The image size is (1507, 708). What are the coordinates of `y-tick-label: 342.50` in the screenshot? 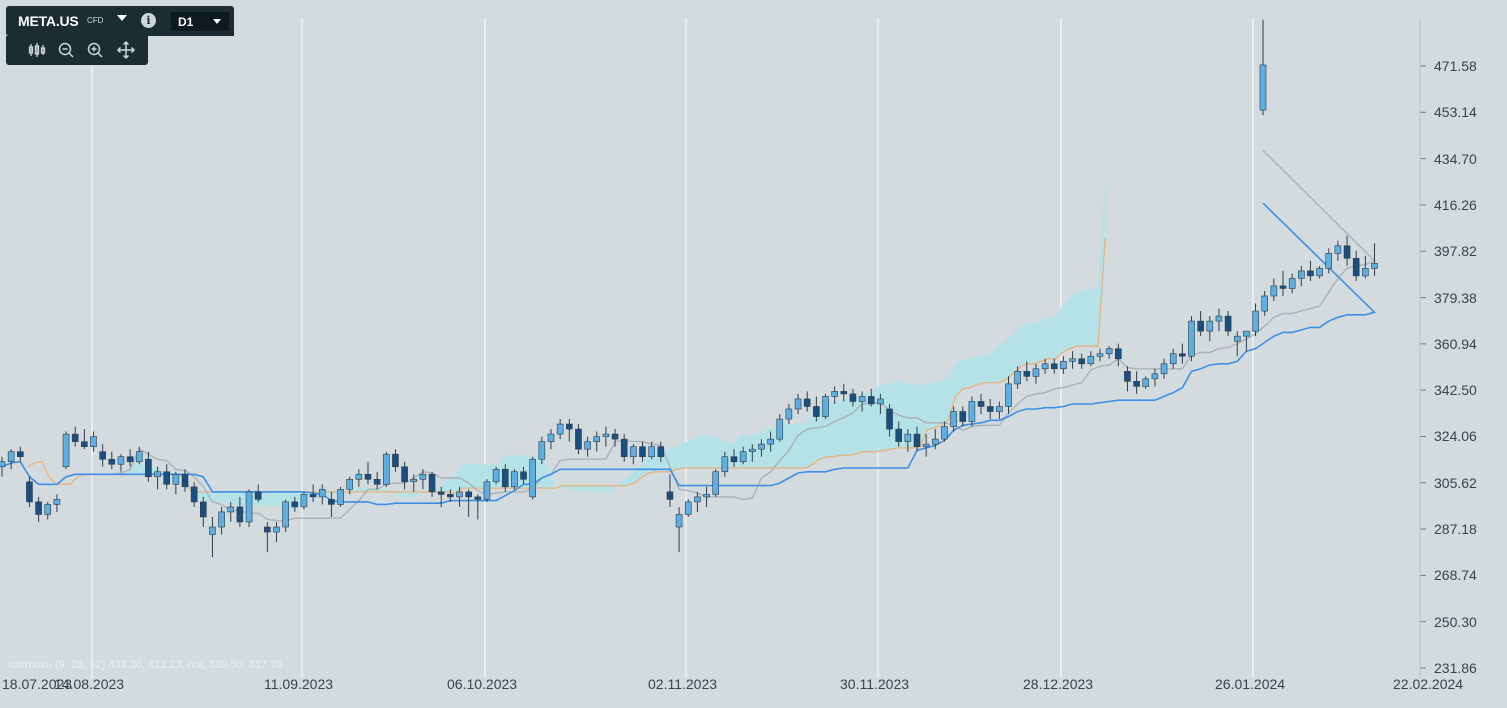 It's located at (1455, 390).